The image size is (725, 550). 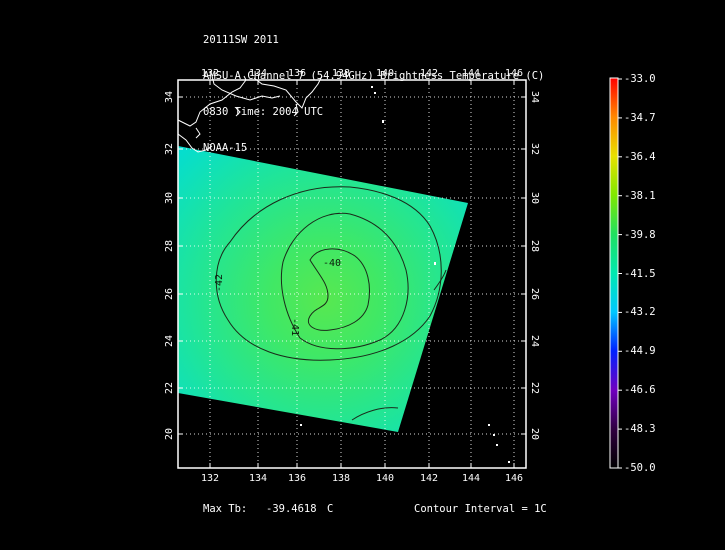 I want to click on lat-label-left-26: 26, so click(x=169, y=294).